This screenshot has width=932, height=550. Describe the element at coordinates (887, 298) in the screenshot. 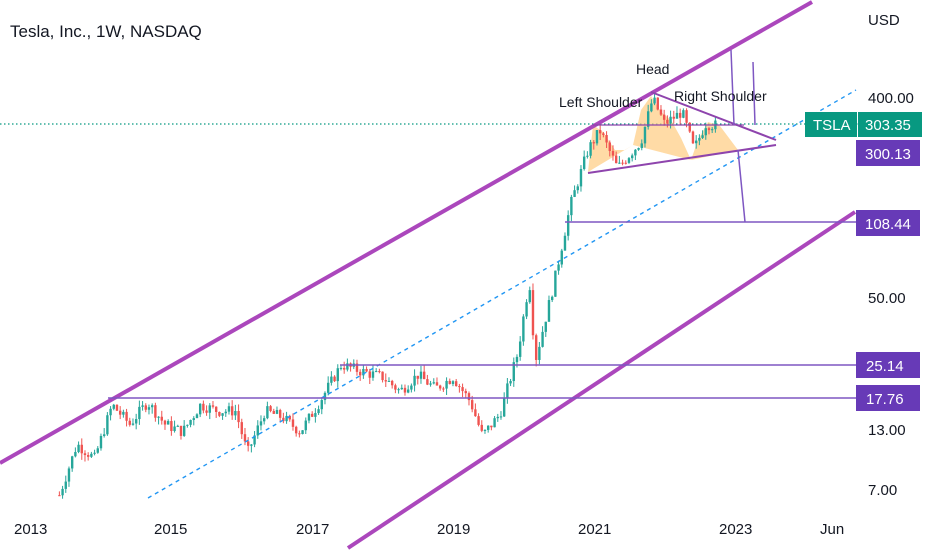

I see `y-tick-50: 50.00` at that location.